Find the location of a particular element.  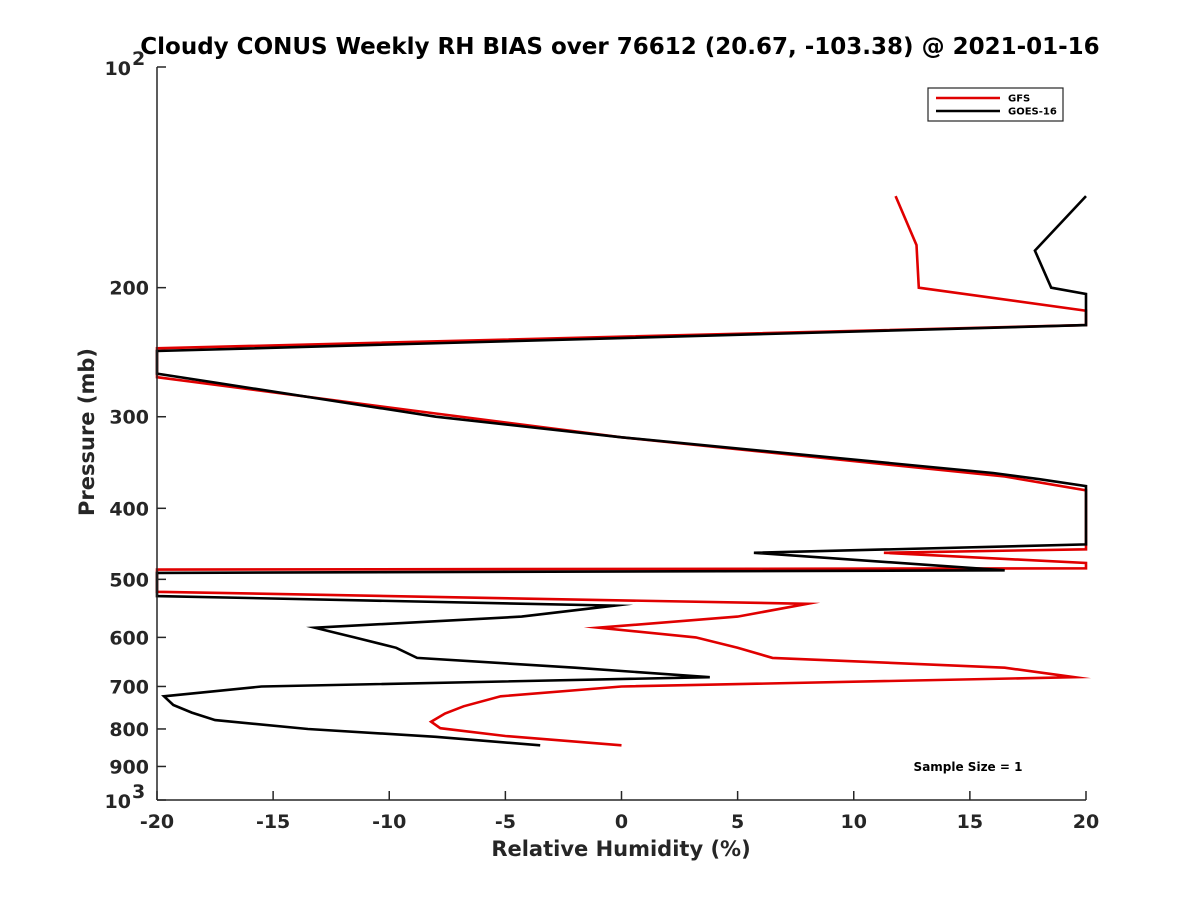

y-tick-label: 700 is located at coordinates (129, 687).